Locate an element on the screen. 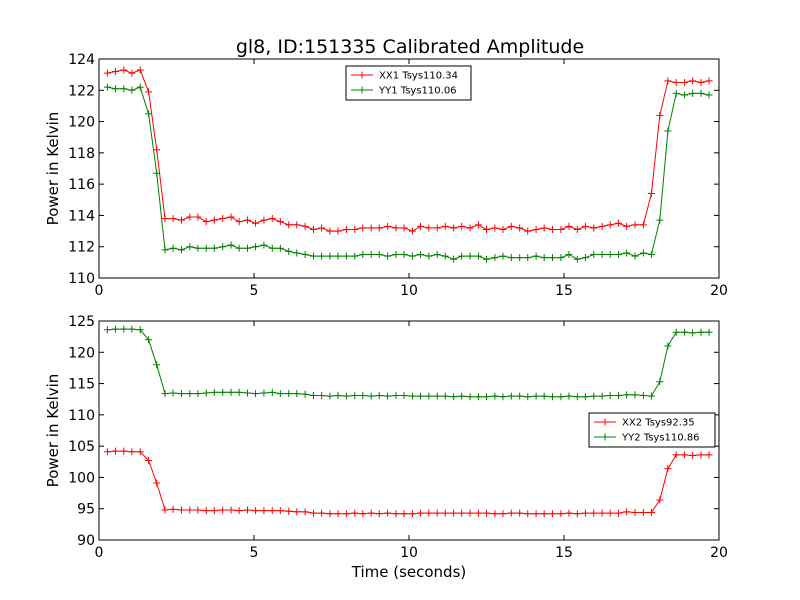  bottom-x-tick-label: 15 is located at coordinates (564, 553).